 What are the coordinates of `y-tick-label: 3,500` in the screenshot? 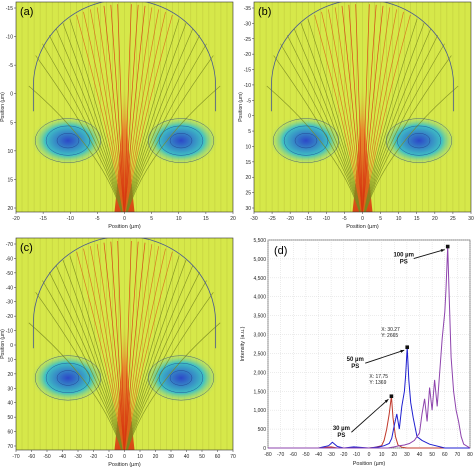 It's located at (259, 317).